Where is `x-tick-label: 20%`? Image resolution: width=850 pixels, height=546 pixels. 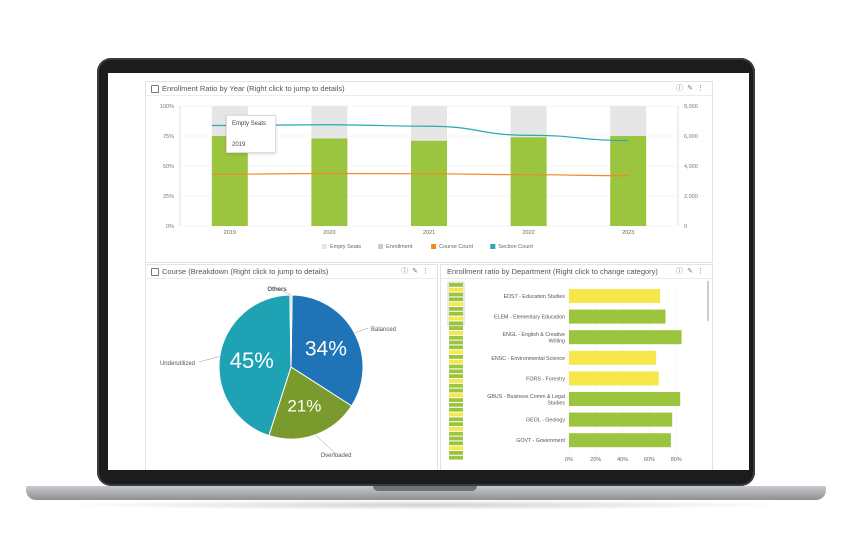 x-tick-label: 20% is located at coordinates (595, 460).